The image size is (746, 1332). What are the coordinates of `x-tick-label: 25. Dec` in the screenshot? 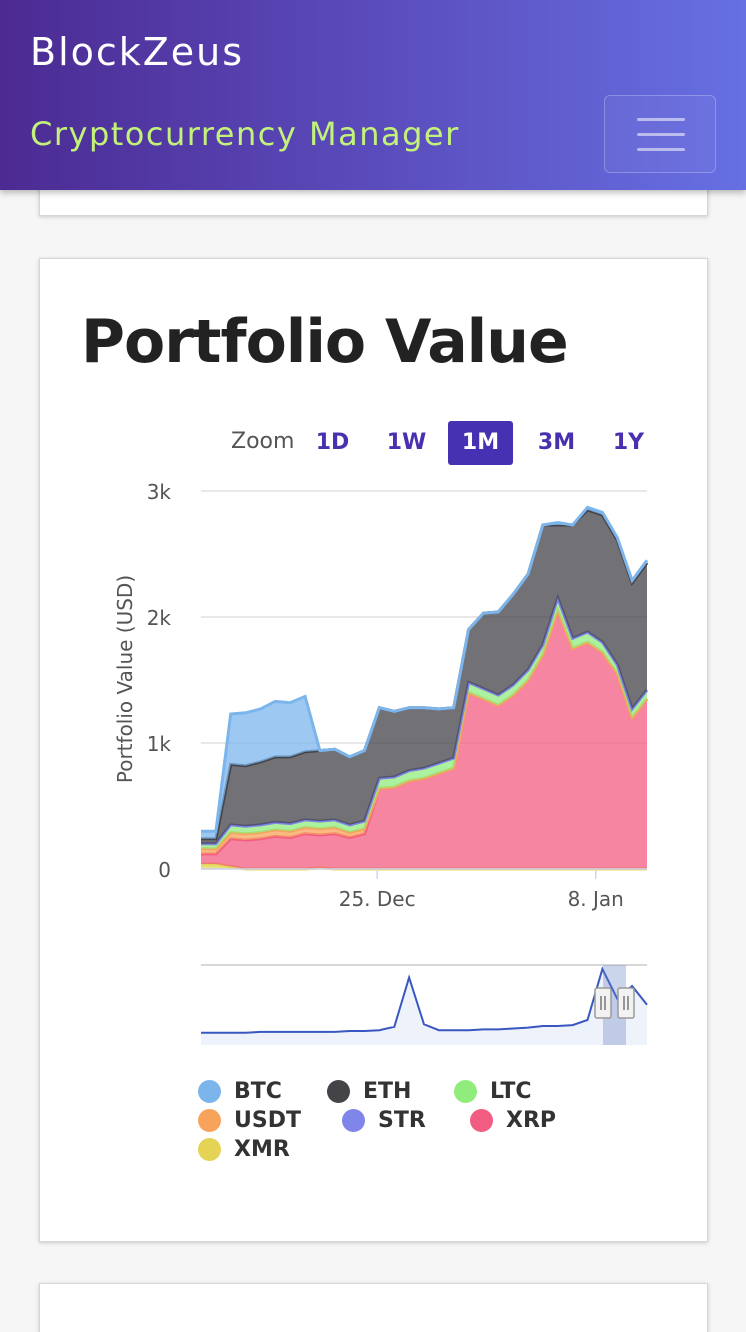 It's located at (377, 899).